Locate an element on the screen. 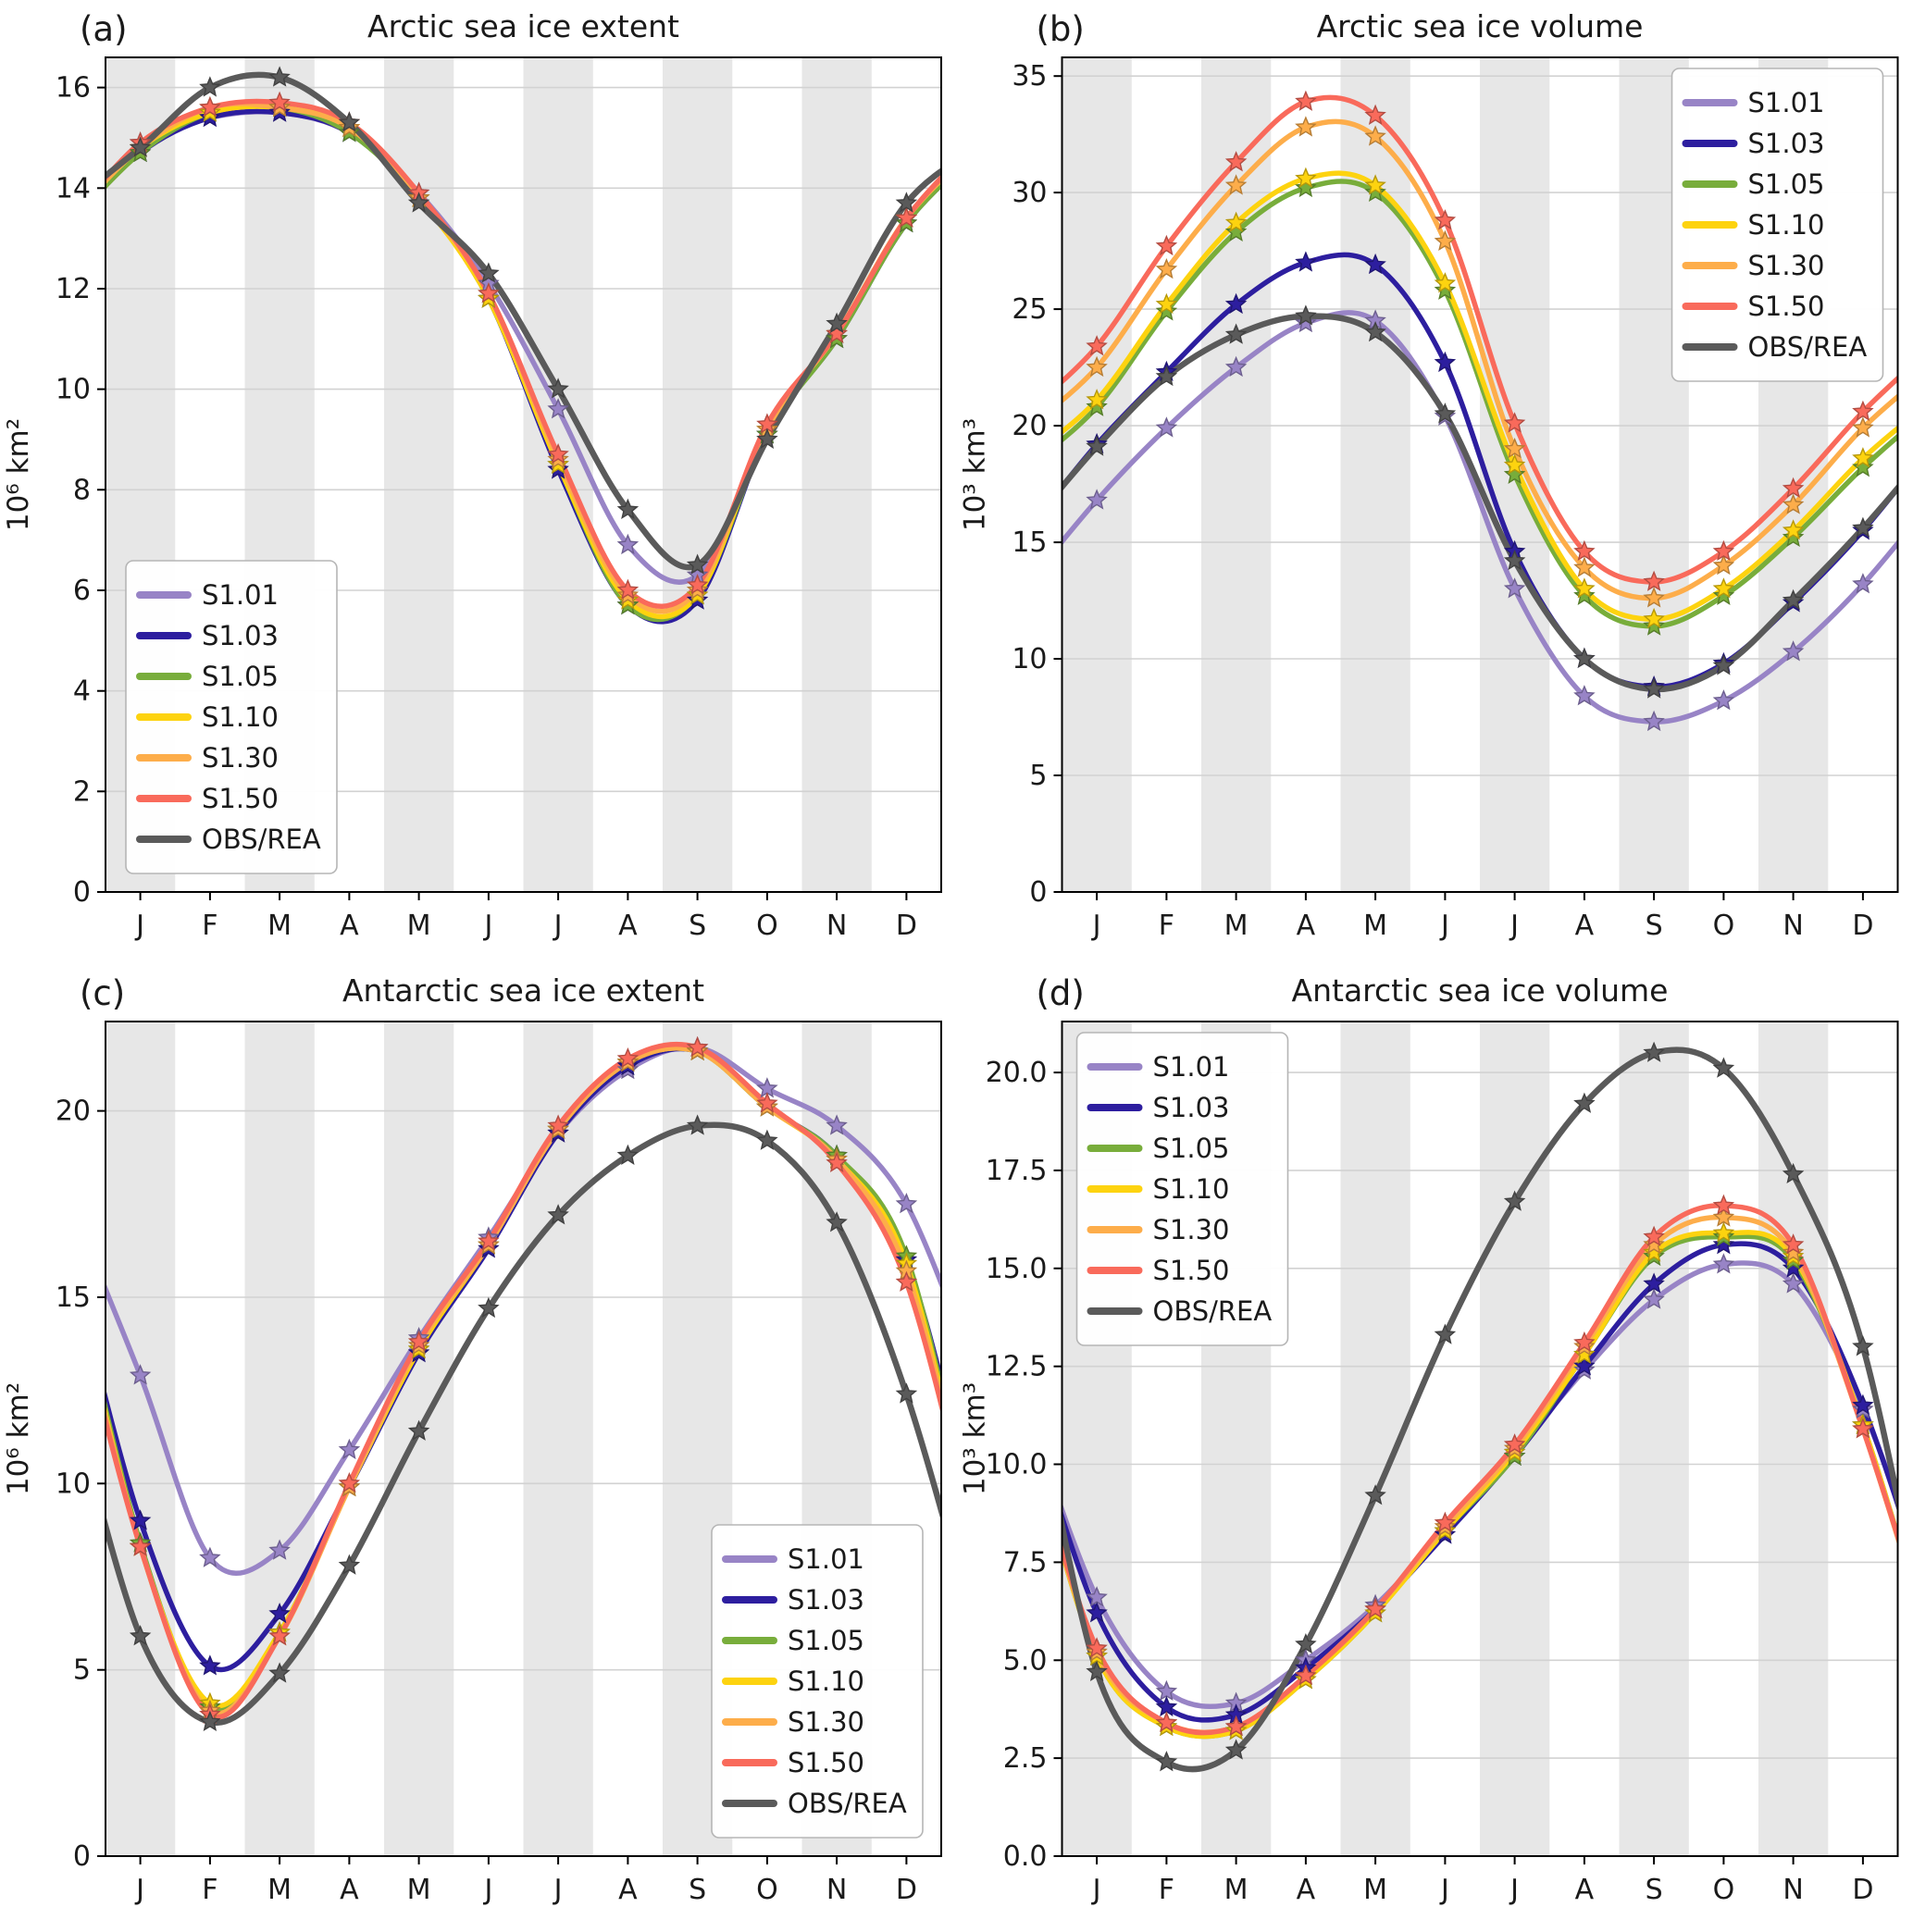 Image resolution: width=1913 pixels, height=1932 pixels. y-tick-label: 0.0 is located at coordinates (1025, 1857).